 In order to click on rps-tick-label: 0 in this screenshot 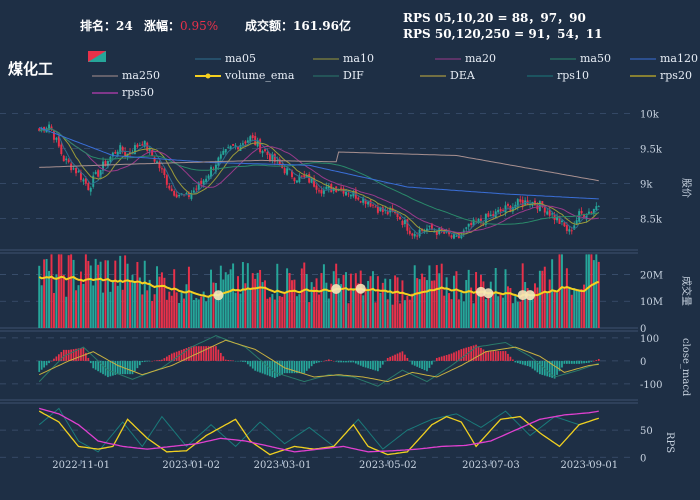, I will do `click(643, 458)`.